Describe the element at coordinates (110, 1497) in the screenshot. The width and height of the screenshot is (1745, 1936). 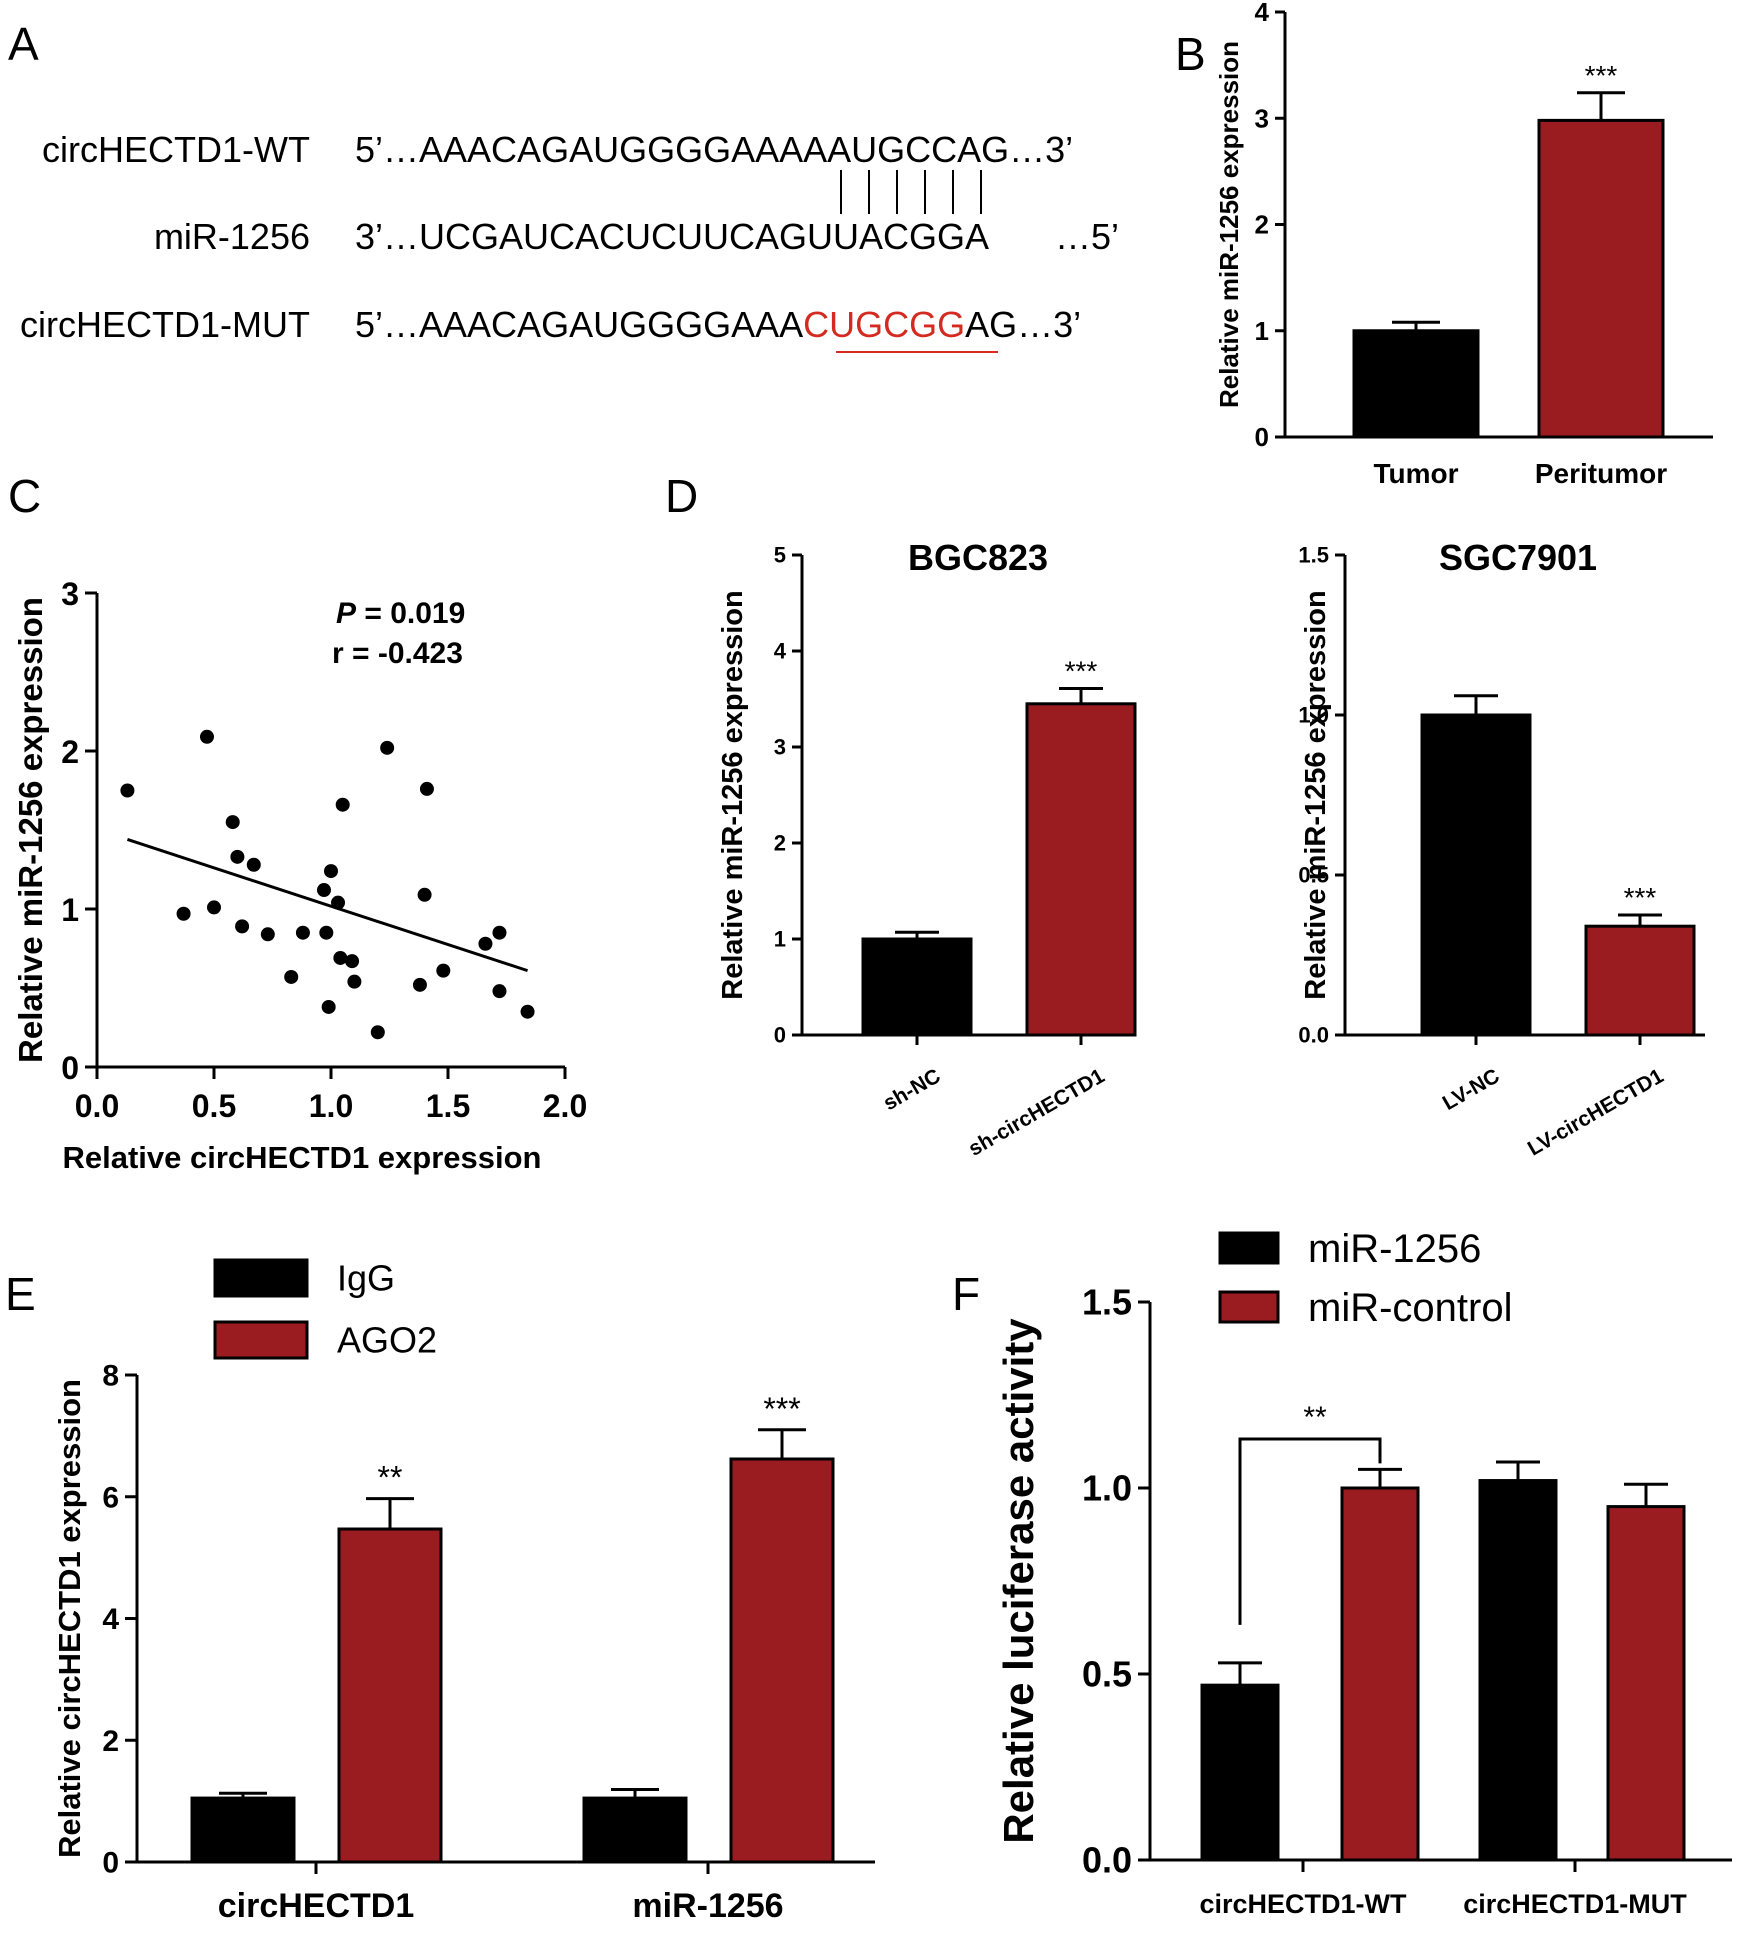
I see `y-tick-label: 6` at that location.